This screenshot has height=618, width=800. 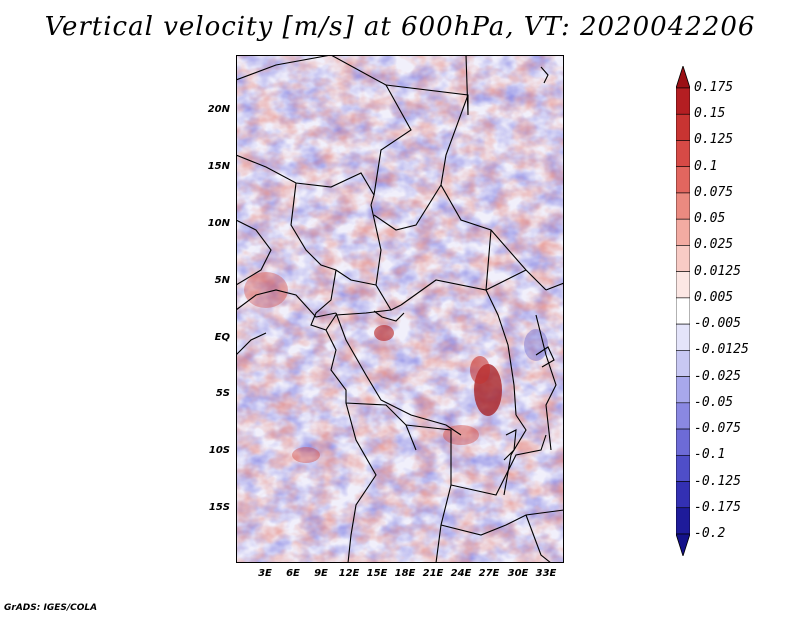 What do you see at coordinates (321, 573) in the screenshot?
I see `lon-label: 9E` at bounding box center [321, 573].